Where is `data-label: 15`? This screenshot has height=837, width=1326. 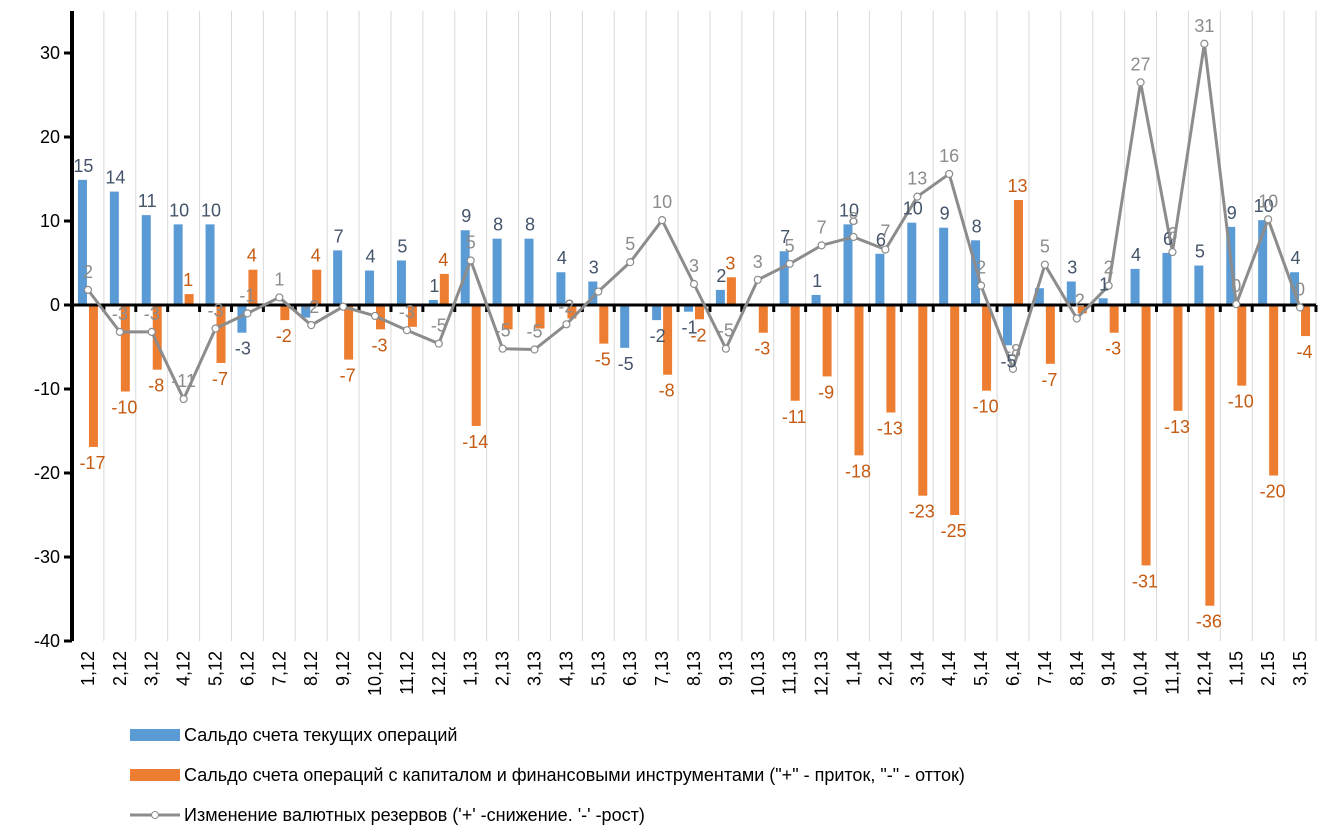 data-label: 15 is located at coordinates (83, 166).